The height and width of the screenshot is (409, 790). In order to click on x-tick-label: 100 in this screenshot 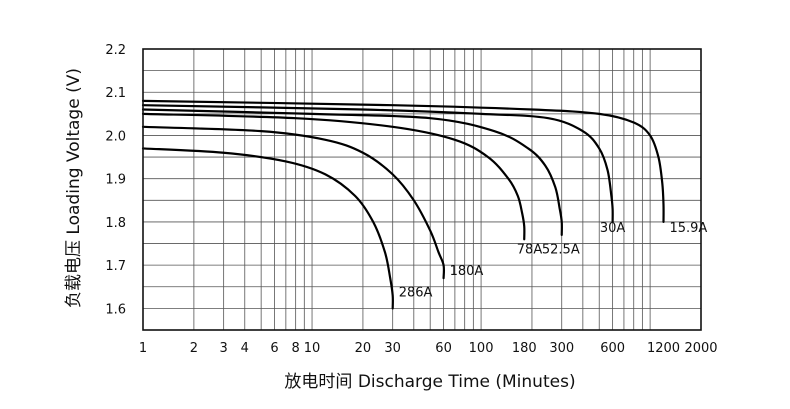, I will do `click(481, 348)`.